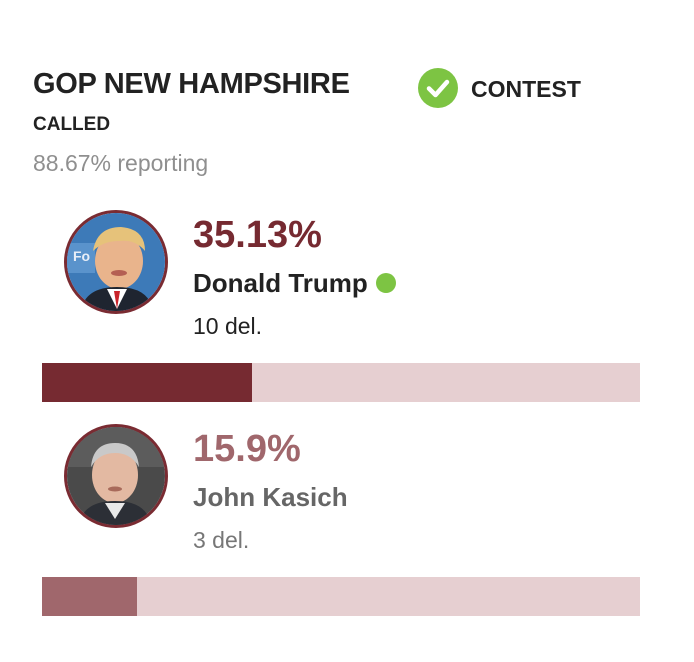 This screenshot has width=694, height=662. Describe the element at coordinates (116, 262) in the screenshot. I see `candidate-avatar: Fo` at that location.